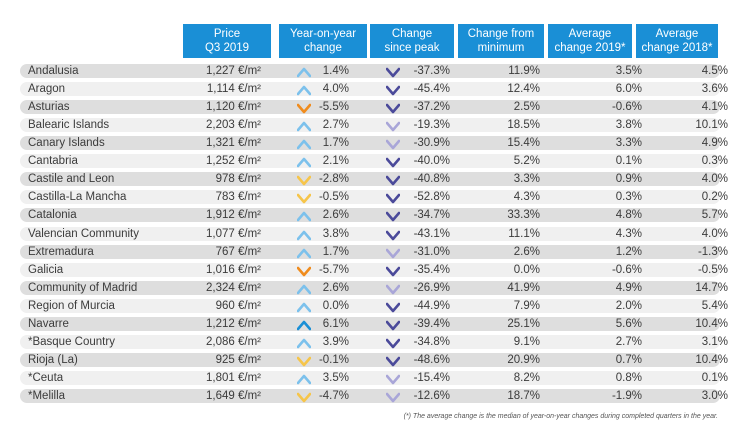  I want to click on price-cell: 960 €/m², so click(238, 305).